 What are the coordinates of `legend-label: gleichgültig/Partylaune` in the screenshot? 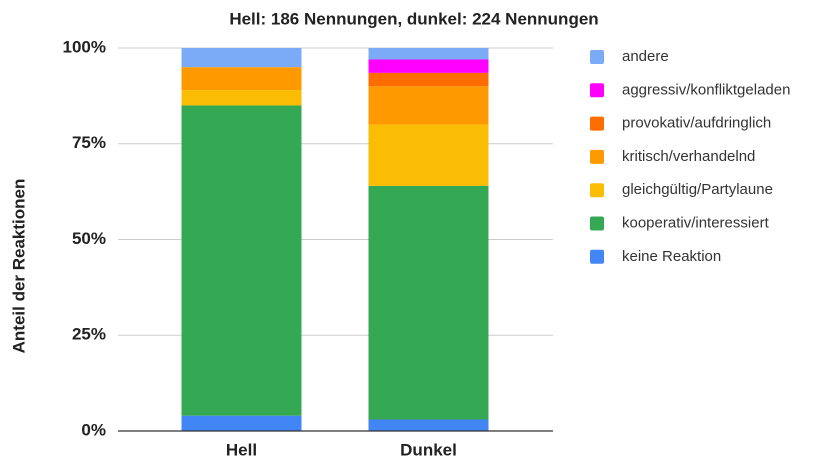 It's located at (697, 189).